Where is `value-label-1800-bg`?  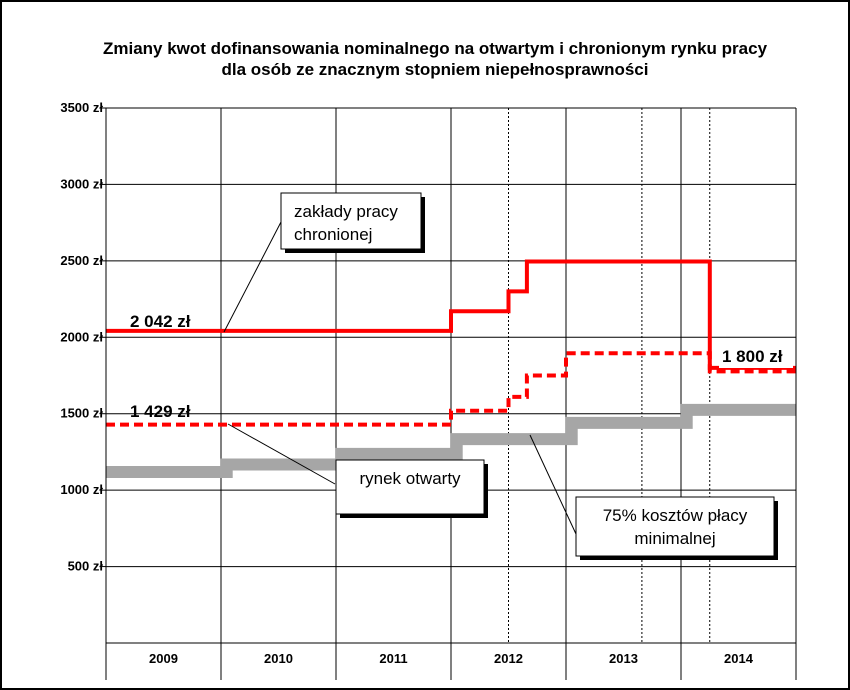
value-label-1800-bg is located at coordinates (756, 355).